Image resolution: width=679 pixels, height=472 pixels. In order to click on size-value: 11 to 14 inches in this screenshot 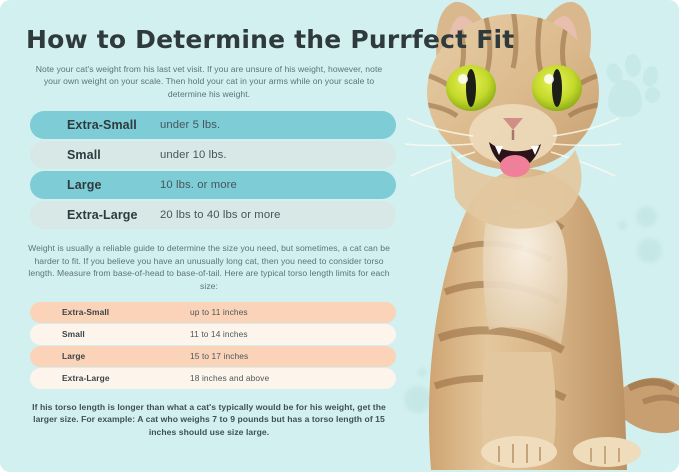, I will do `click(219, 334)`.